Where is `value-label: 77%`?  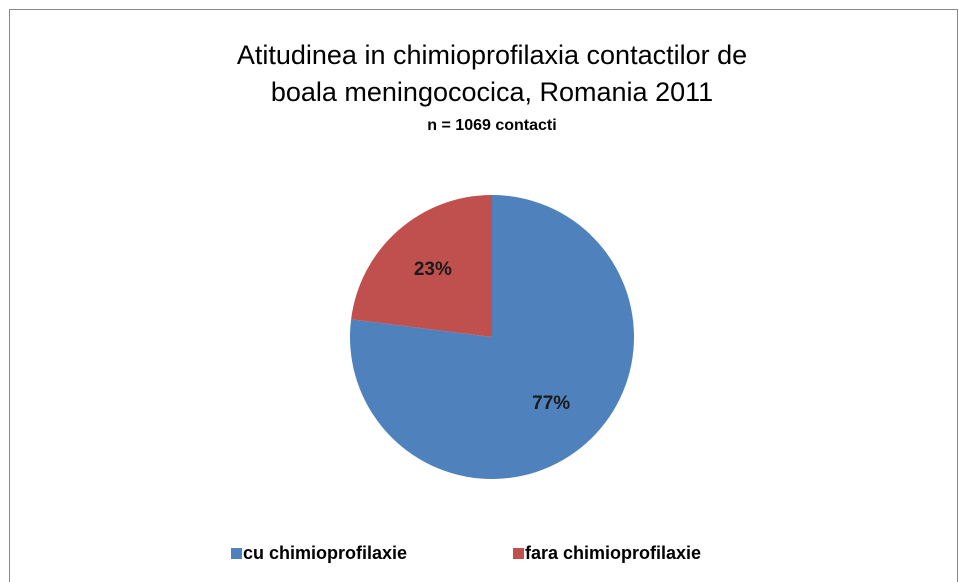 value-label: 77% is located at coordinates (551, 403).